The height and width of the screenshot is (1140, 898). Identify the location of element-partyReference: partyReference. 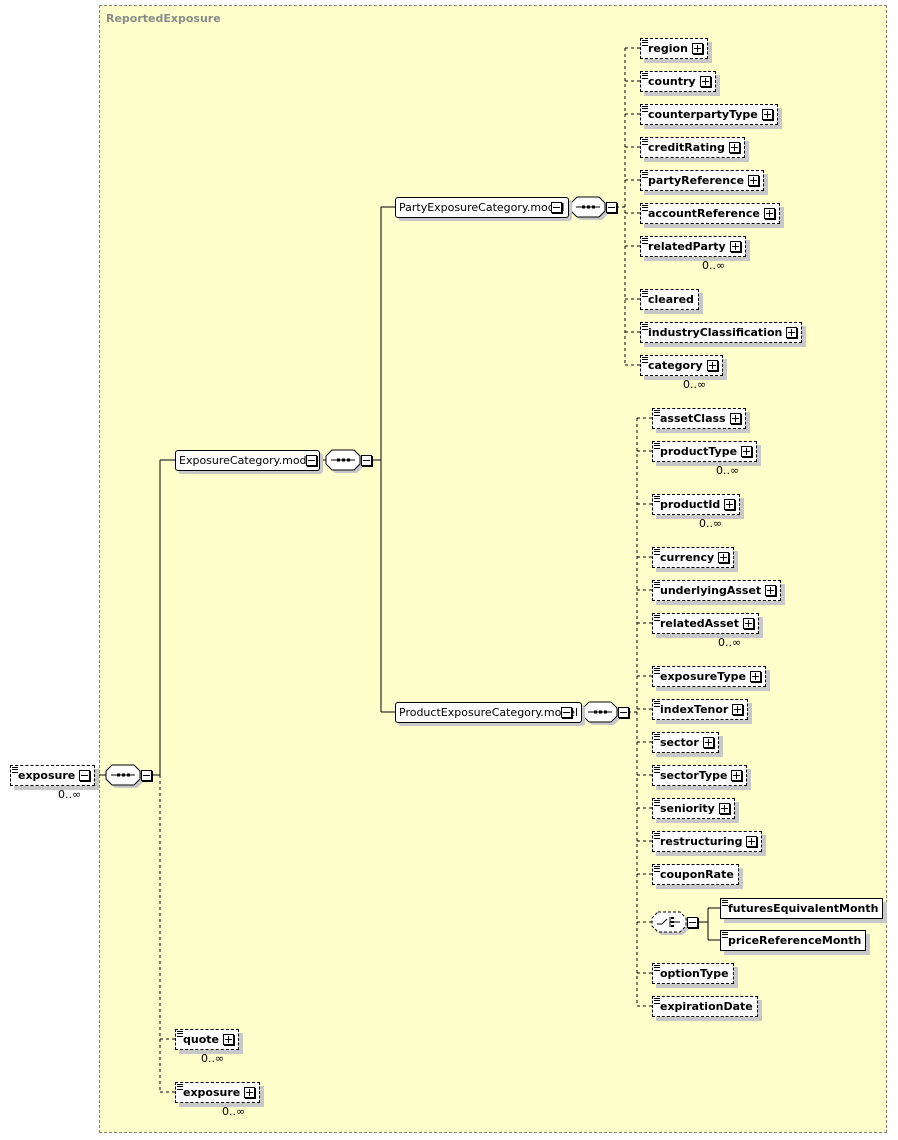
(702, 180).